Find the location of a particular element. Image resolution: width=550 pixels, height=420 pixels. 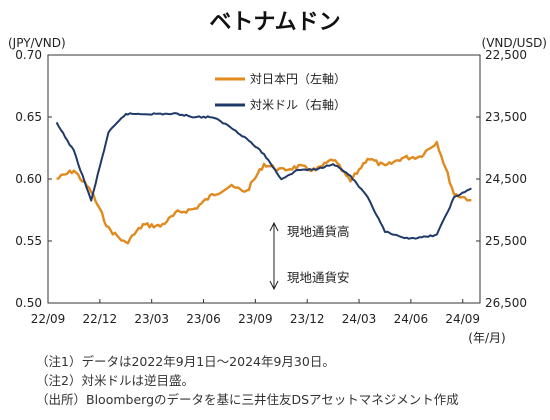

left-tick-label: 0.70 is located at coordinates (28, 55).